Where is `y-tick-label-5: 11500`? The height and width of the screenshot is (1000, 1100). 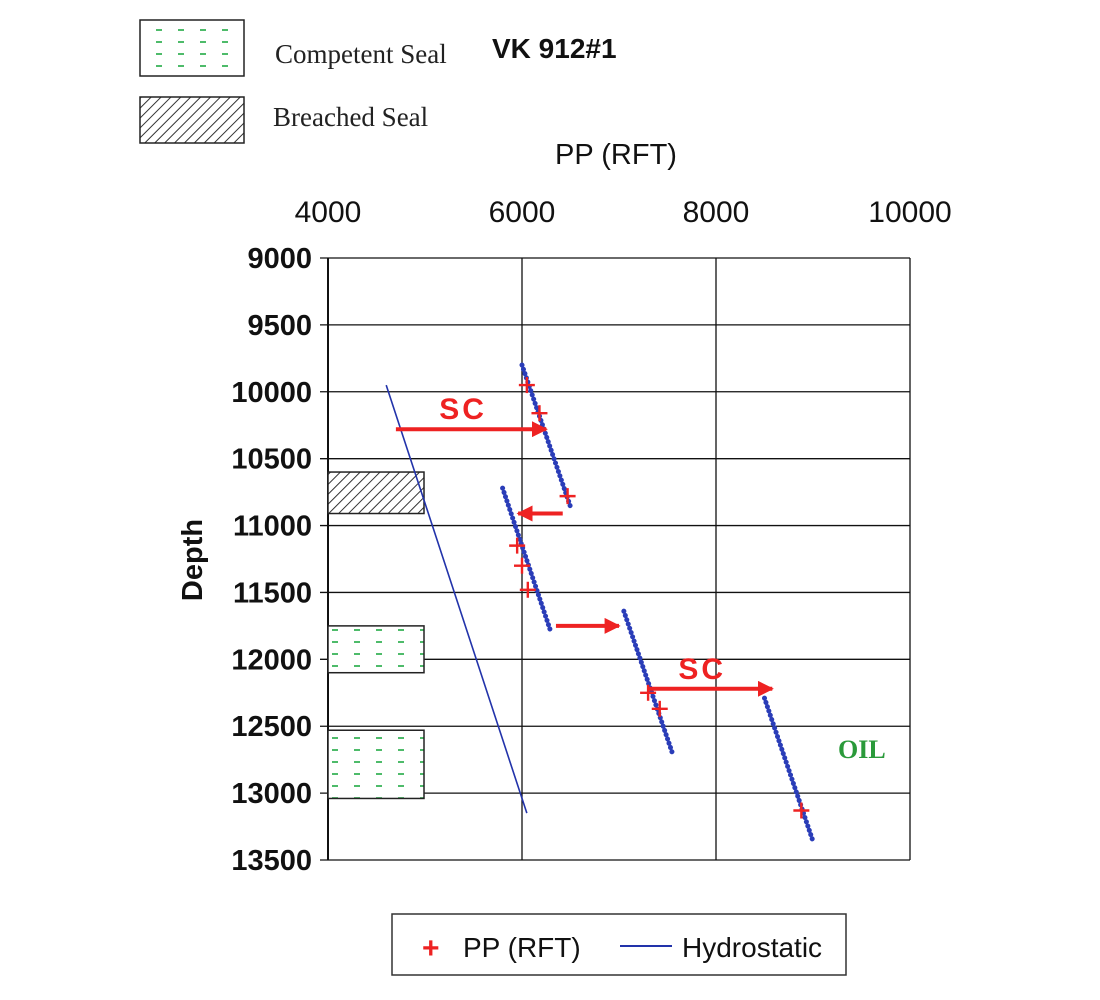 y-tick-label-5: 11500 is located at coordinates (272, 593).